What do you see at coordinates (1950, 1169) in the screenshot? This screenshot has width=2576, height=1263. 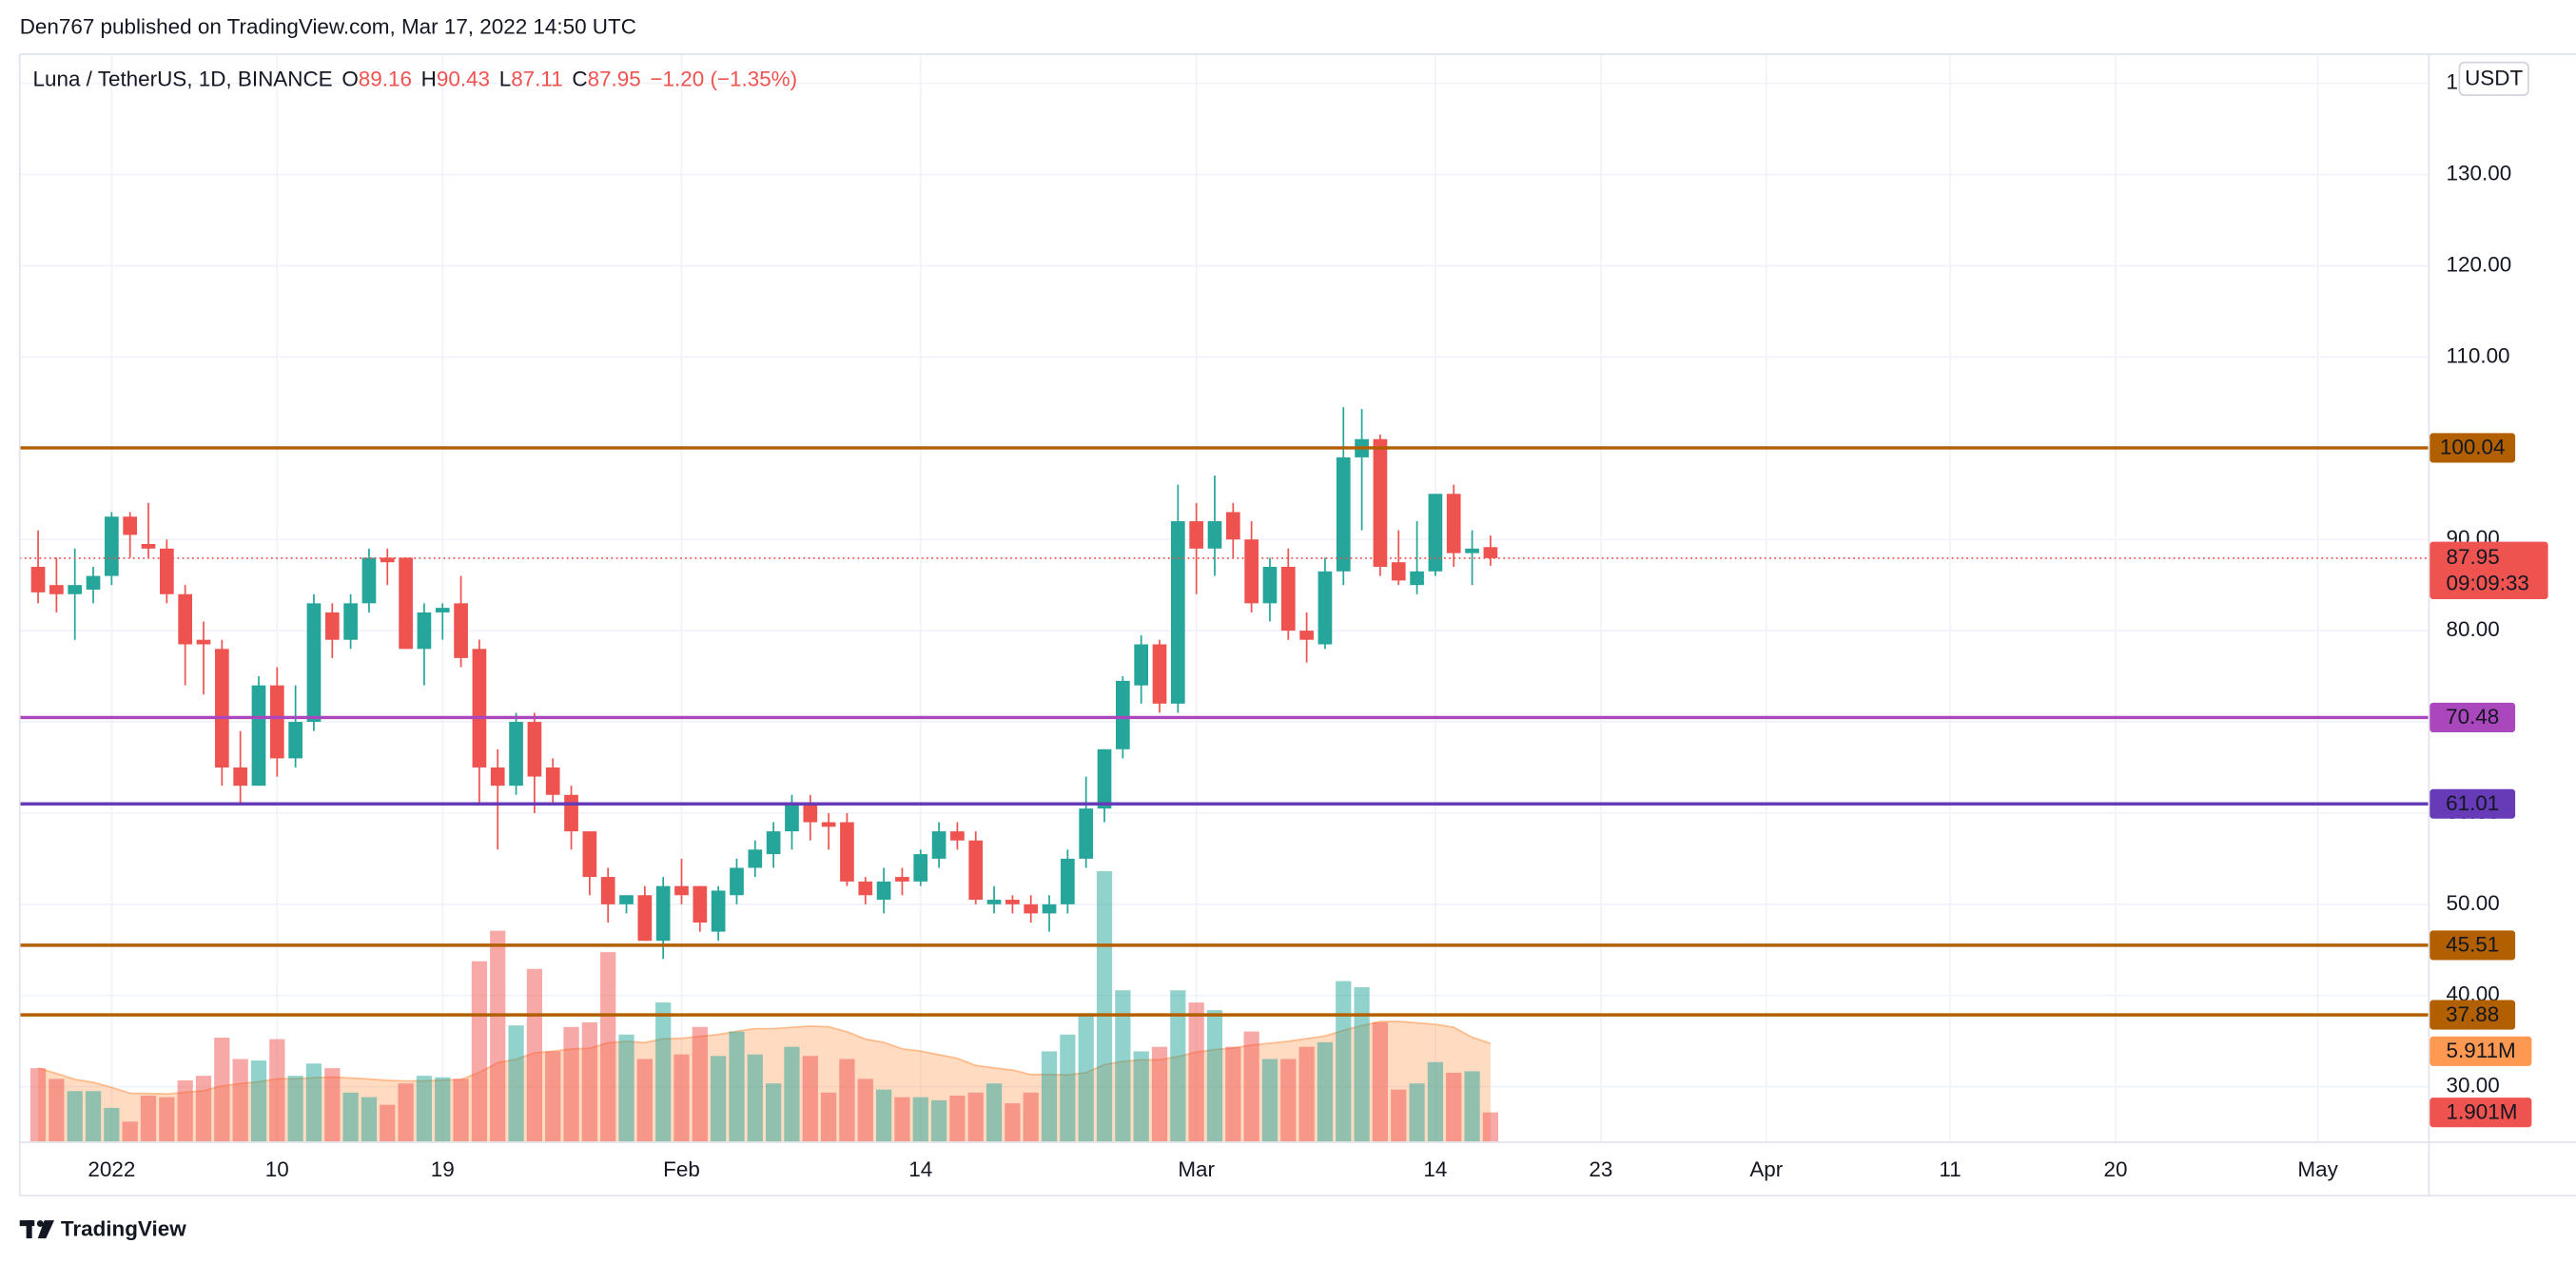 I see `x-tick-label: 11` at bounding box center [1950, 1169].